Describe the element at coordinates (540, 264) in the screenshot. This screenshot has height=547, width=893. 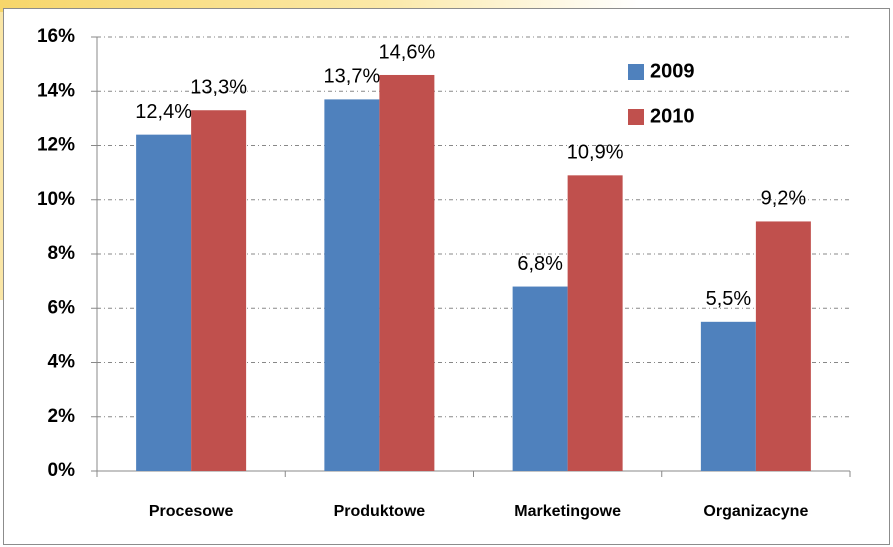
I see `value-label: 6,8%` at that location.